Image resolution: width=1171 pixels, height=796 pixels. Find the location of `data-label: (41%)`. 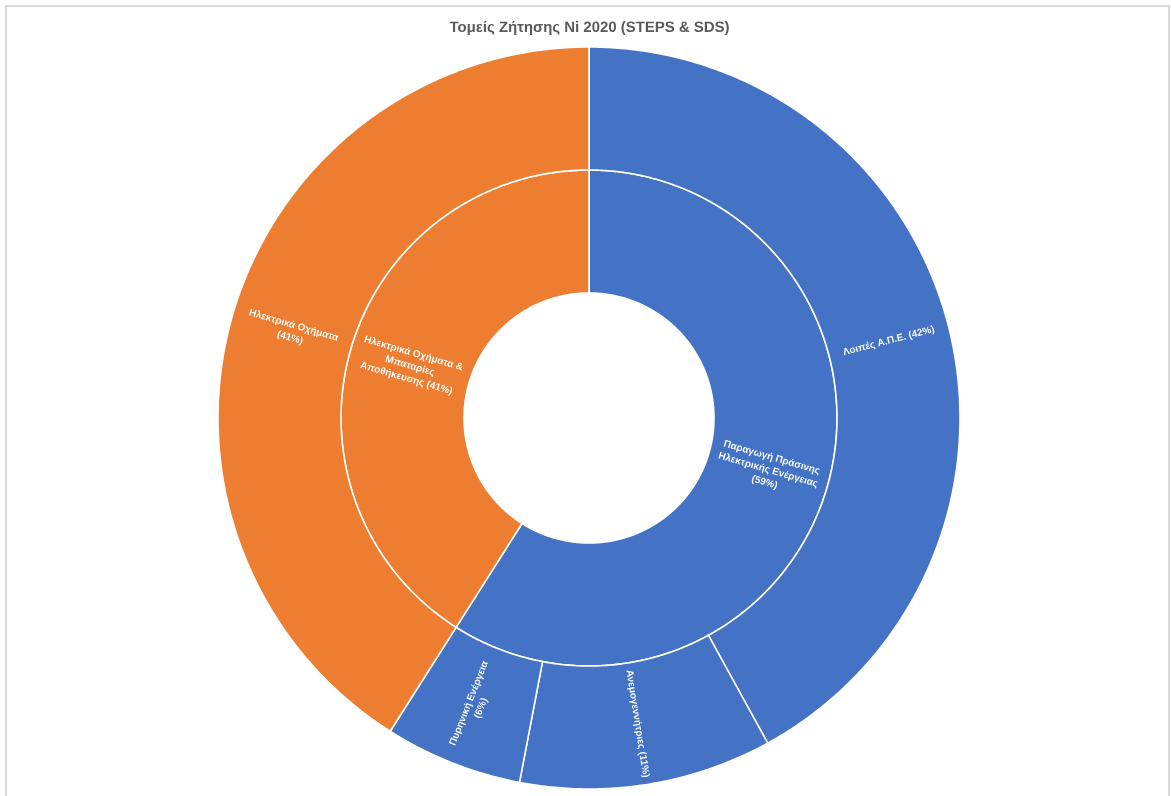

data-label: (41%) is located at coordinates (439, 388).